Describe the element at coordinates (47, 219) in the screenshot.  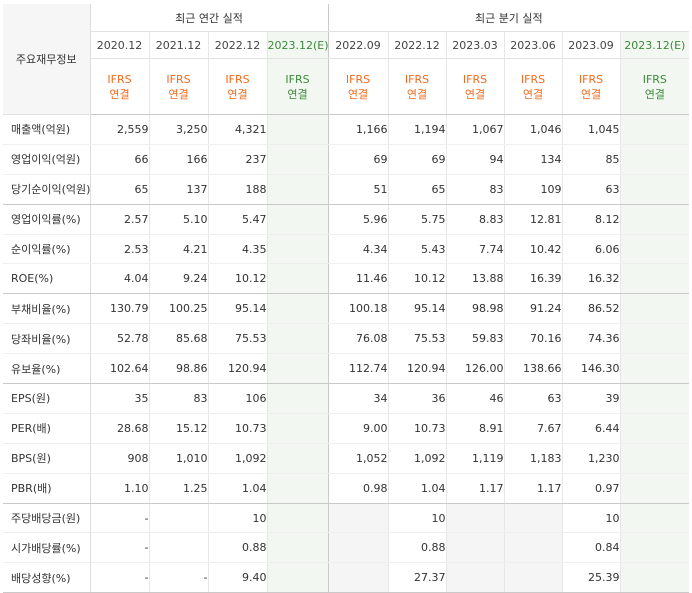
I see `row-label: 영업이익률(%)` at that location.